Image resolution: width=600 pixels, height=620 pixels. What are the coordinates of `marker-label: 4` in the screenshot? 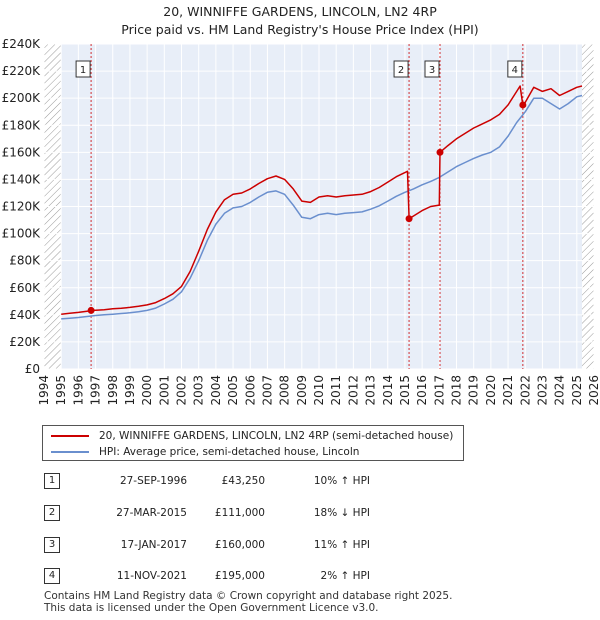 It's located at (515, 70).